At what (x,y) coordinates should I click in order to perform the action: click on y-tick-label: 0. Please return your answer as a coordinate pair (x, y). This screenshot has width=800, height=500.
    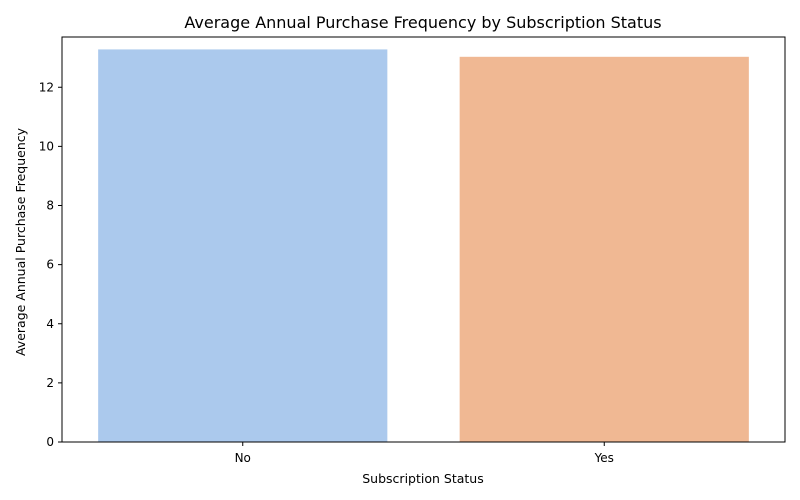
    Looking at the image, I should click on (50, 442).